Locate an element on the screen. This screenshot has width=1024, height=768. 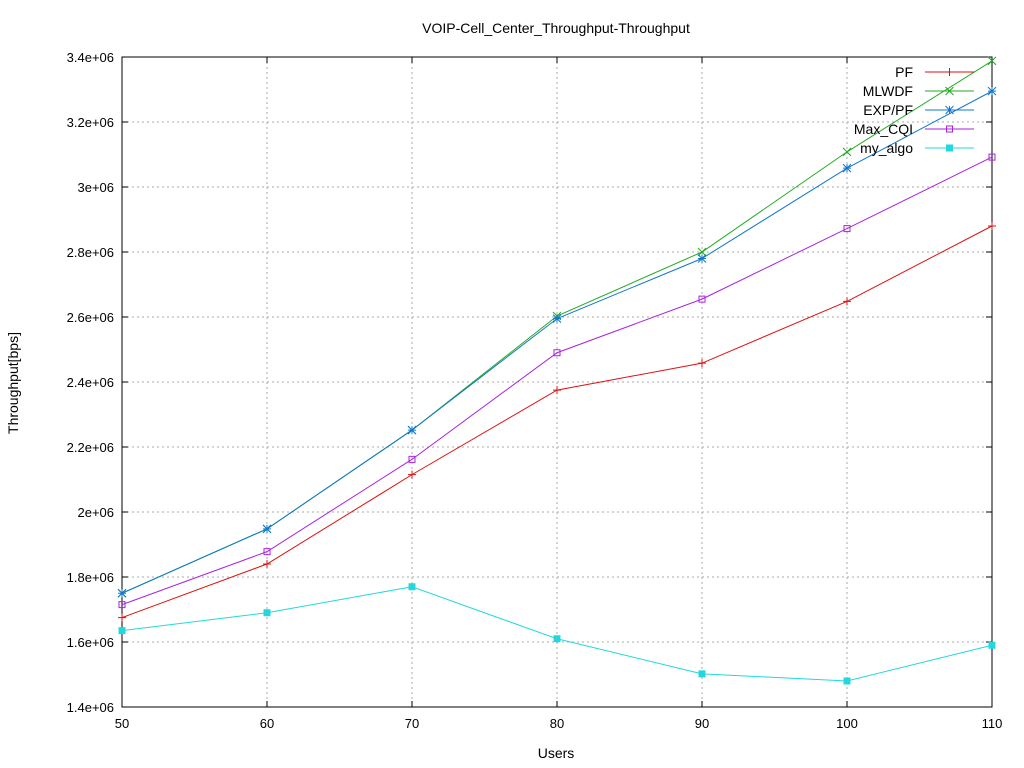
y-tick-label: 2.6e+06 is located at coordinates (90, 317).